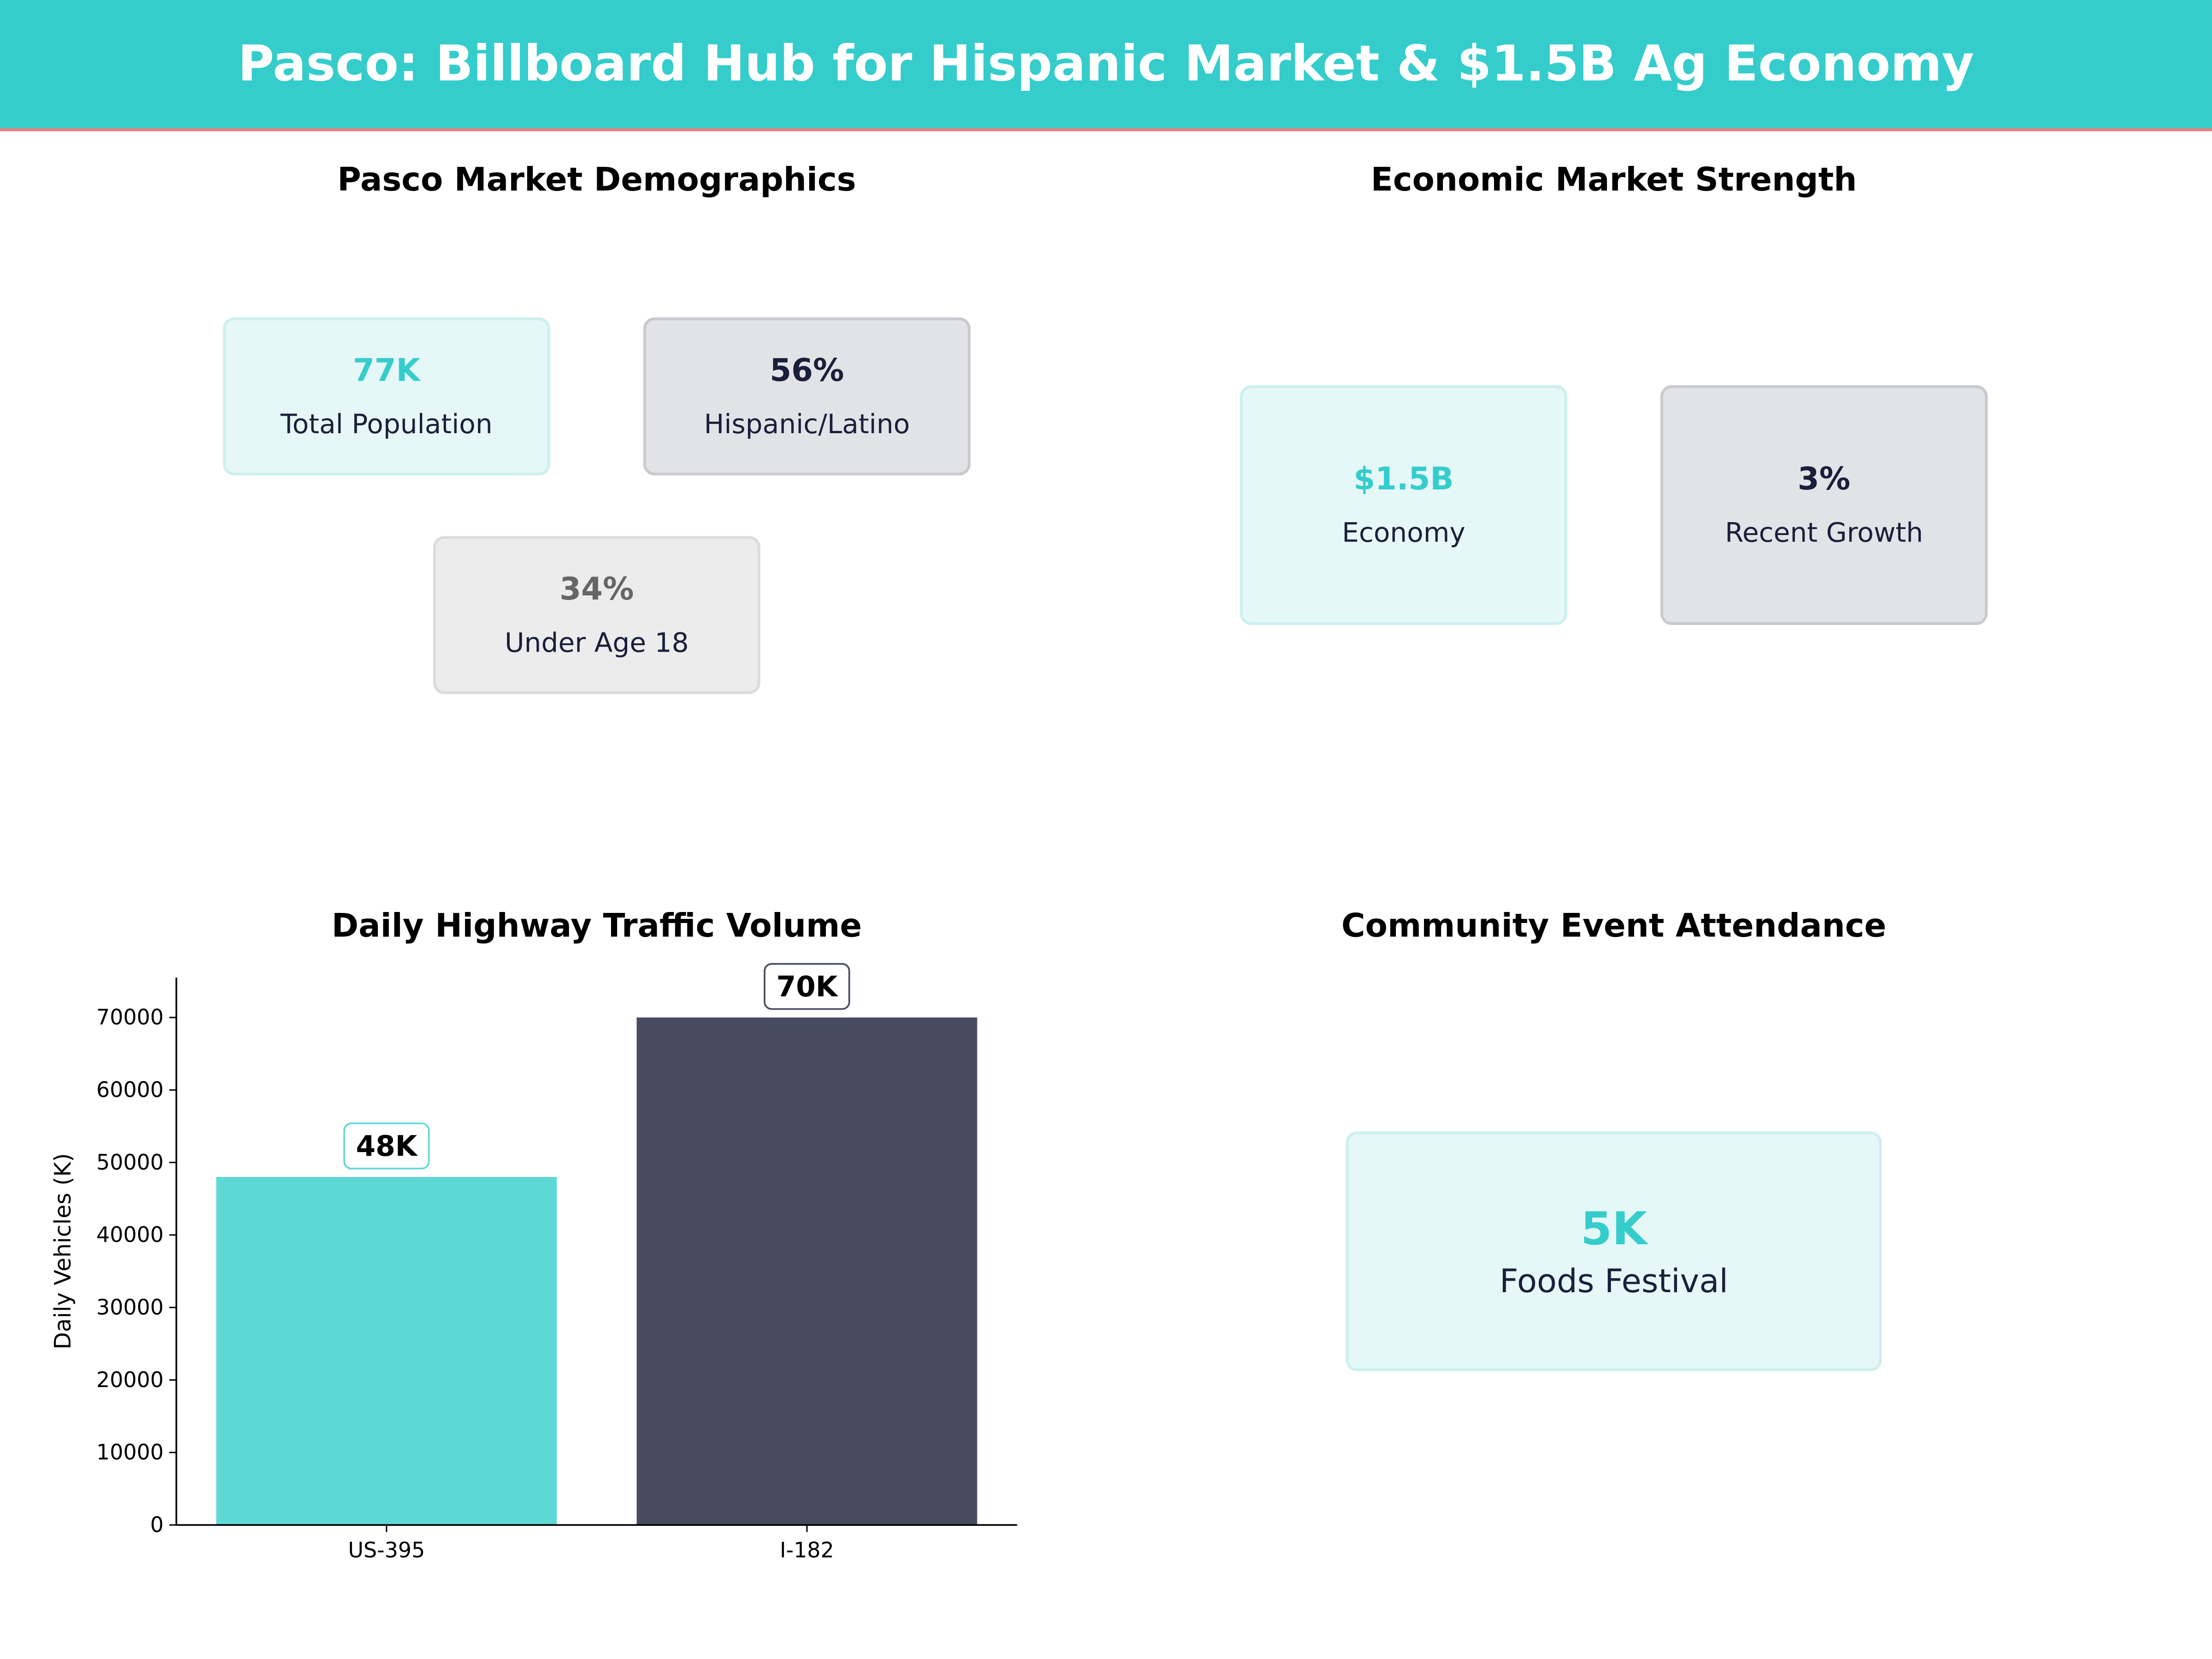  I want to click on stat-label: Under Age 18, so click(597, 643).